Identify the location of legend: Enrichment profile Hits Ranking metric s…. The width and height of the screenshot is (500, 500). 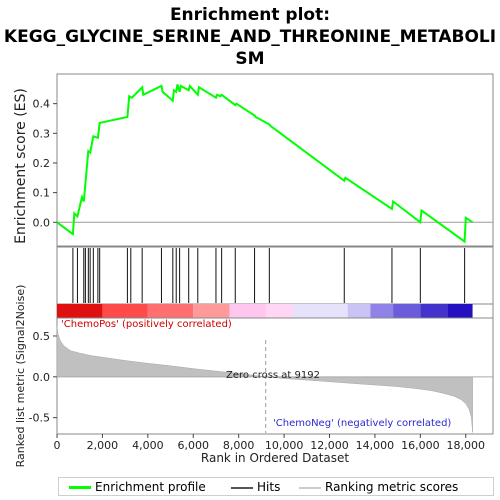
(276, 486).